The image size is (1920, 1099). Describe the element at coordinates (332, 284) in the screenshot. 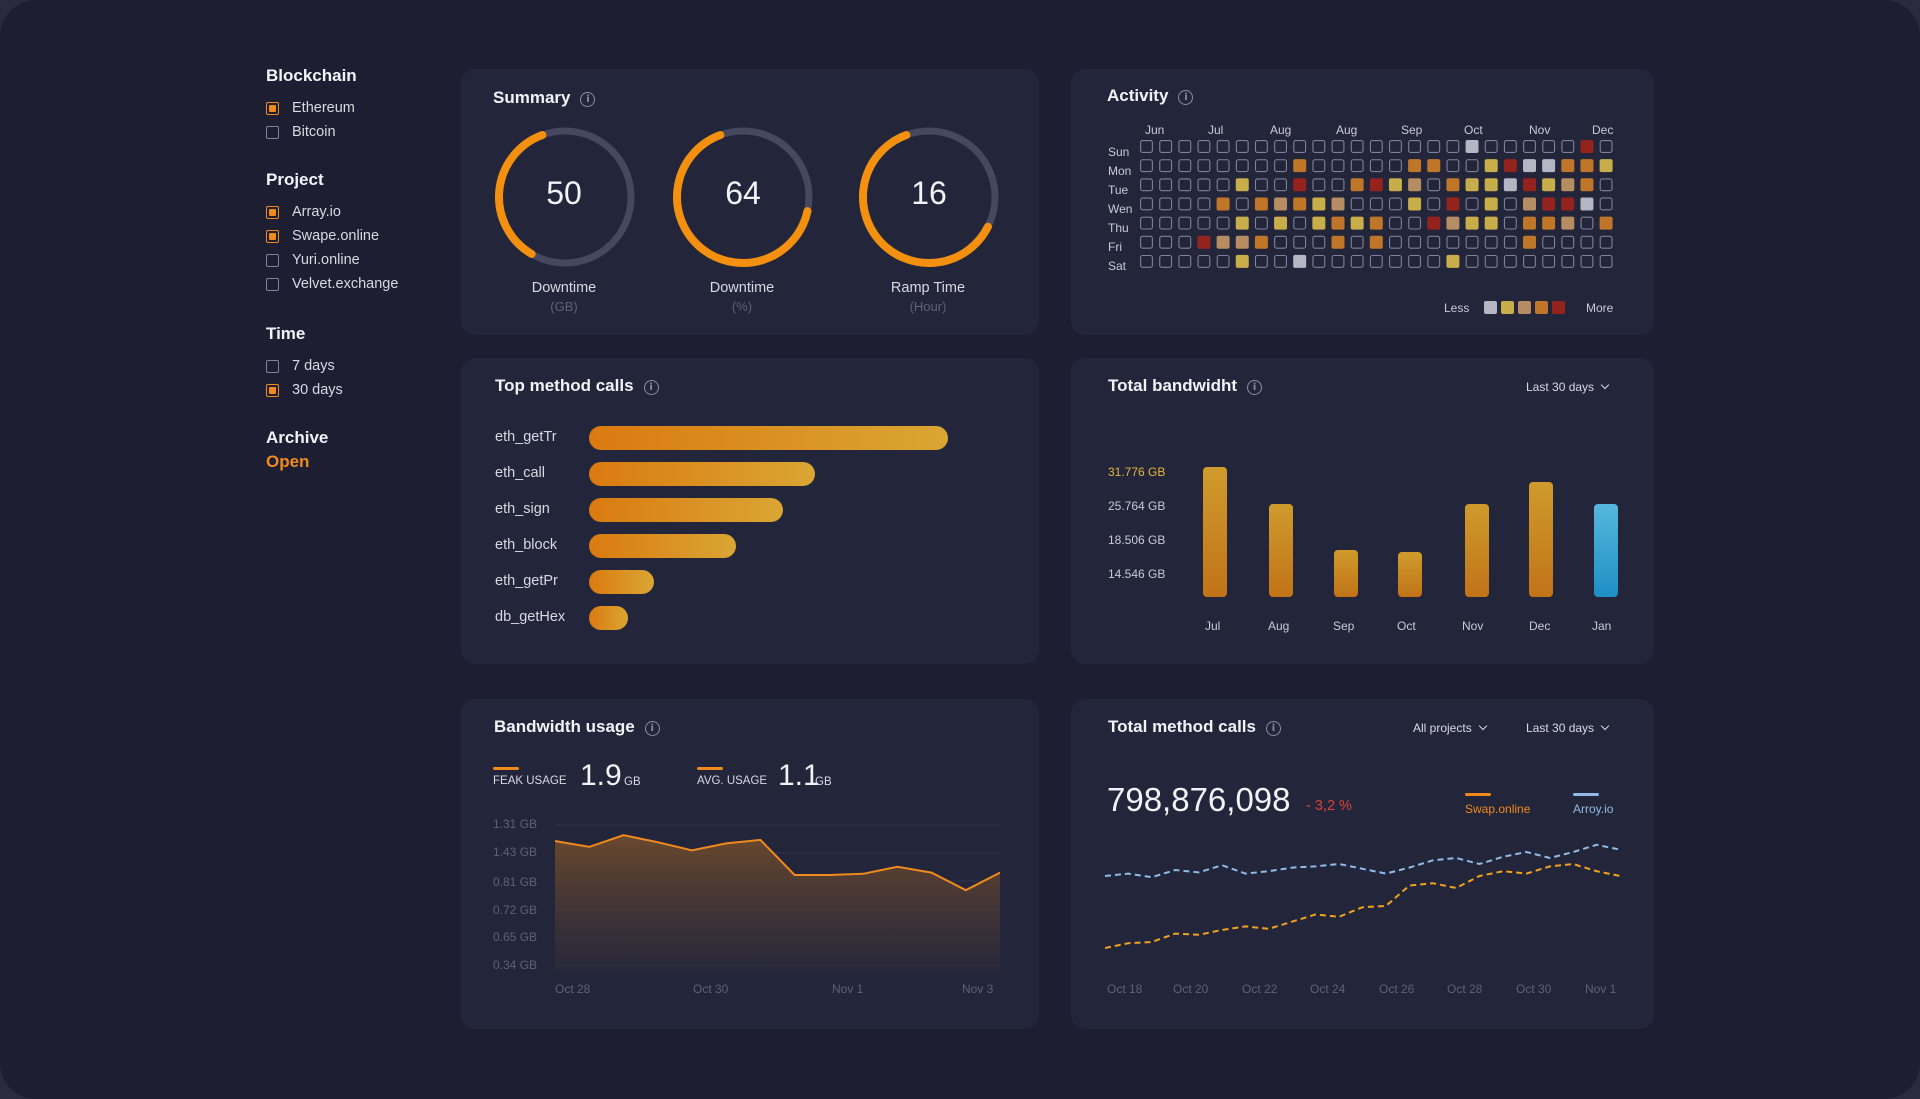

I see `filter-velvet-exchange: Velvet.exchange` at that location.